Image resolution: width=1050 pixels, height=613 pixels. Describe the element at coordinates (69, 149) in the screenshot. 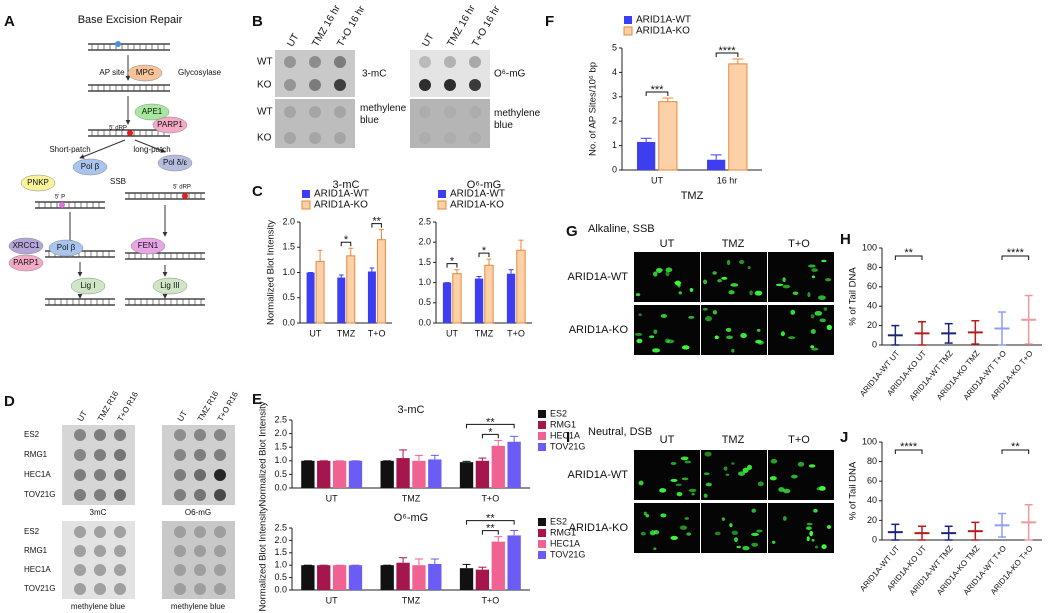

I see `diagram-label: Short-patch` at that location.